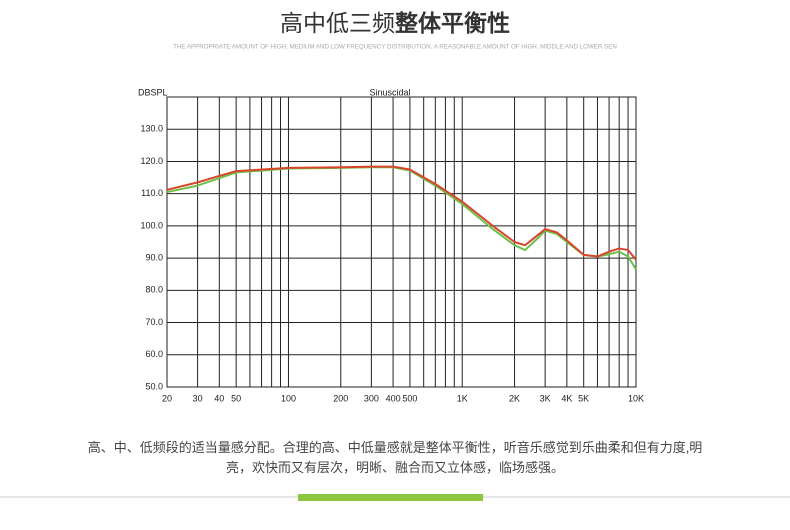 This screenshot has width=790, height=530. What do you see at coordinates (154, 290) in the screenshot?
I see `y-tick-label: 80.0` at bounding box center [154, 290].